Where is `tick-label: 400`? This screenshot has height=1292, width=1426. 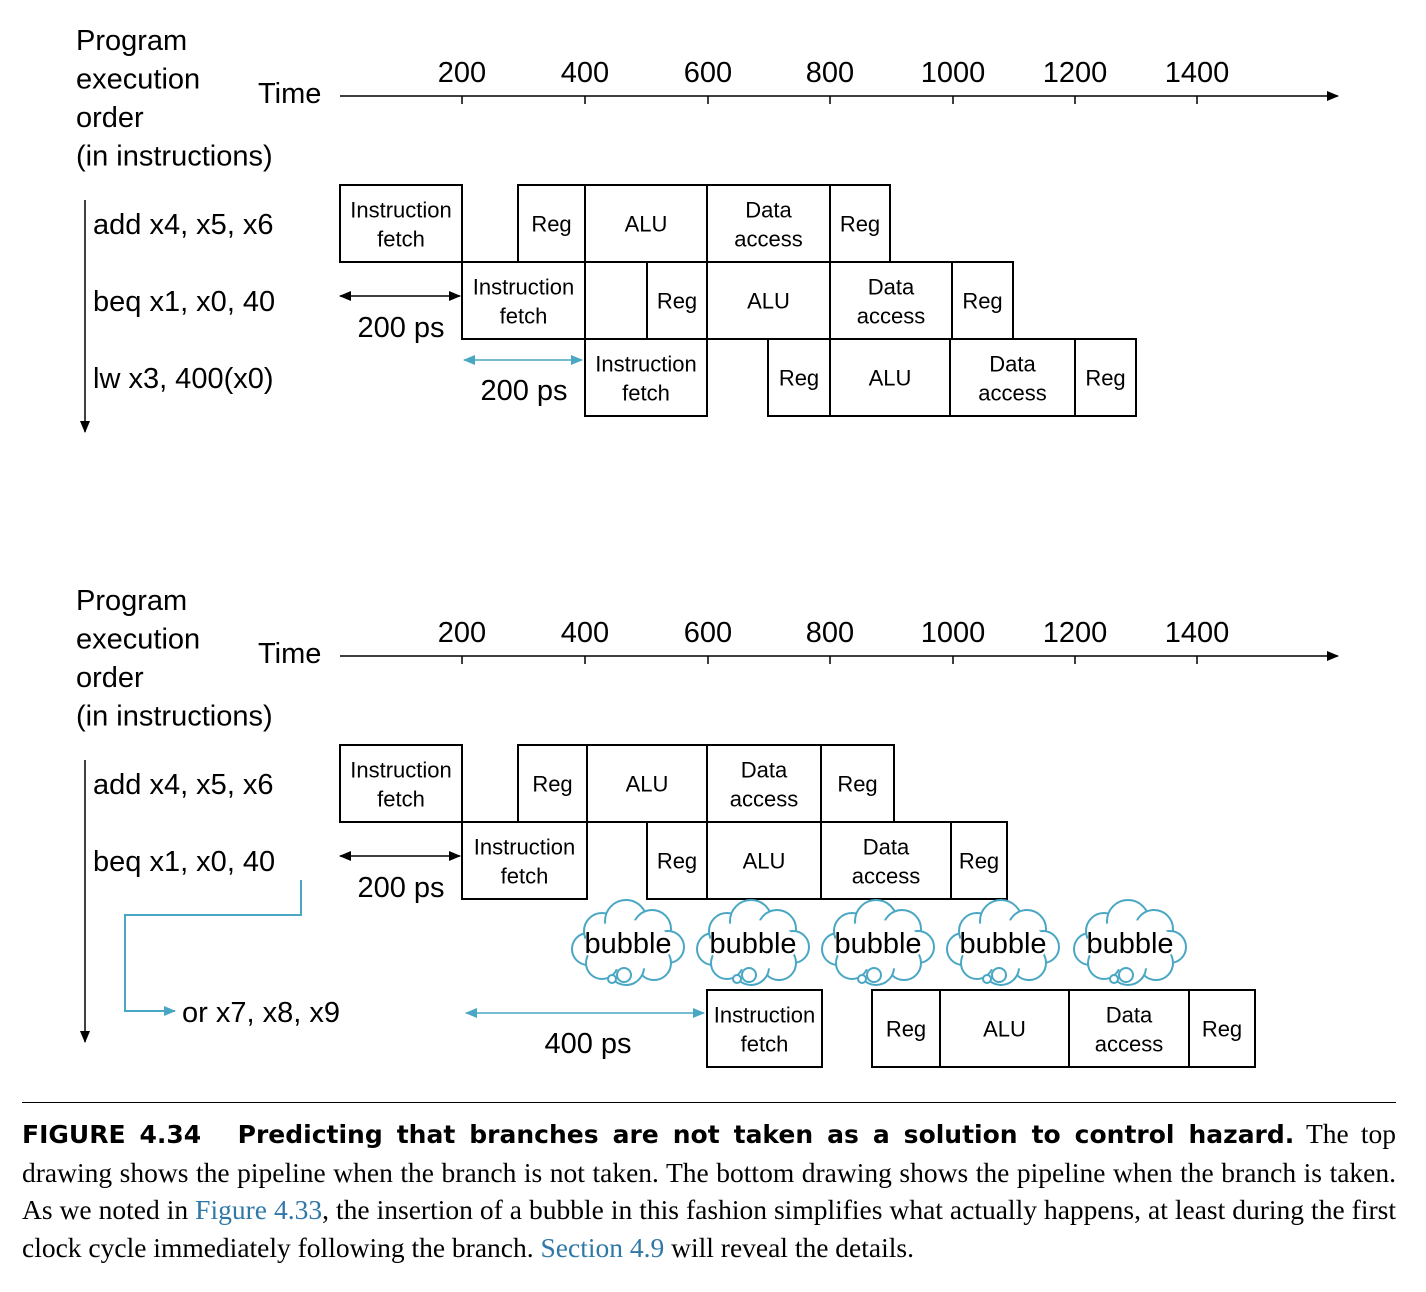 tick-label: 400 is located at coordinates (585, 633).